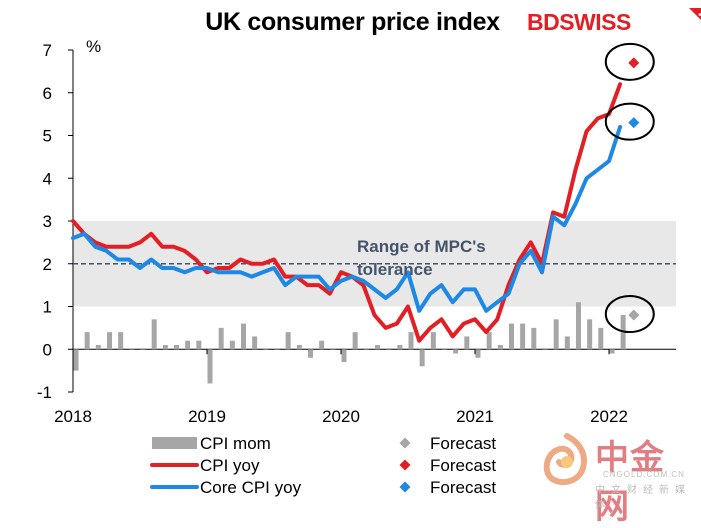 Image resolution: width=701 pixels, height=528 pixels. Describe the element at coordinates (614, 22) in the screenshot. I see `bdswiss-logo: BDSWISS` at that location.